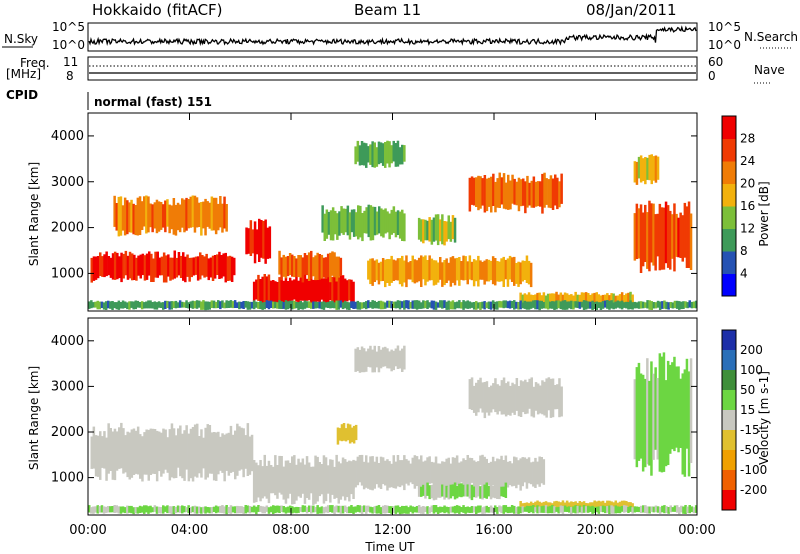 Image resolution: width=800 pixels, height=554 pixels. Describe the element at coordinates (68, 45) in the screenshot. I see `noise-tick-bottom-left: 10^0` at that location.